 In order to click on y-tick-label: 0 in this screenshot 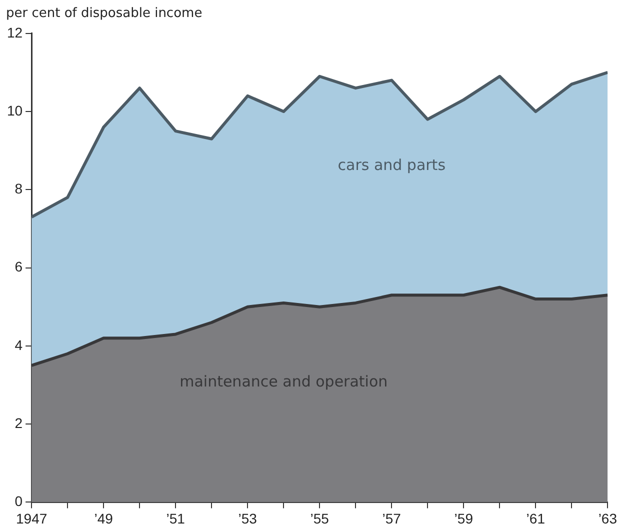, I will do `click(18, 501)`.